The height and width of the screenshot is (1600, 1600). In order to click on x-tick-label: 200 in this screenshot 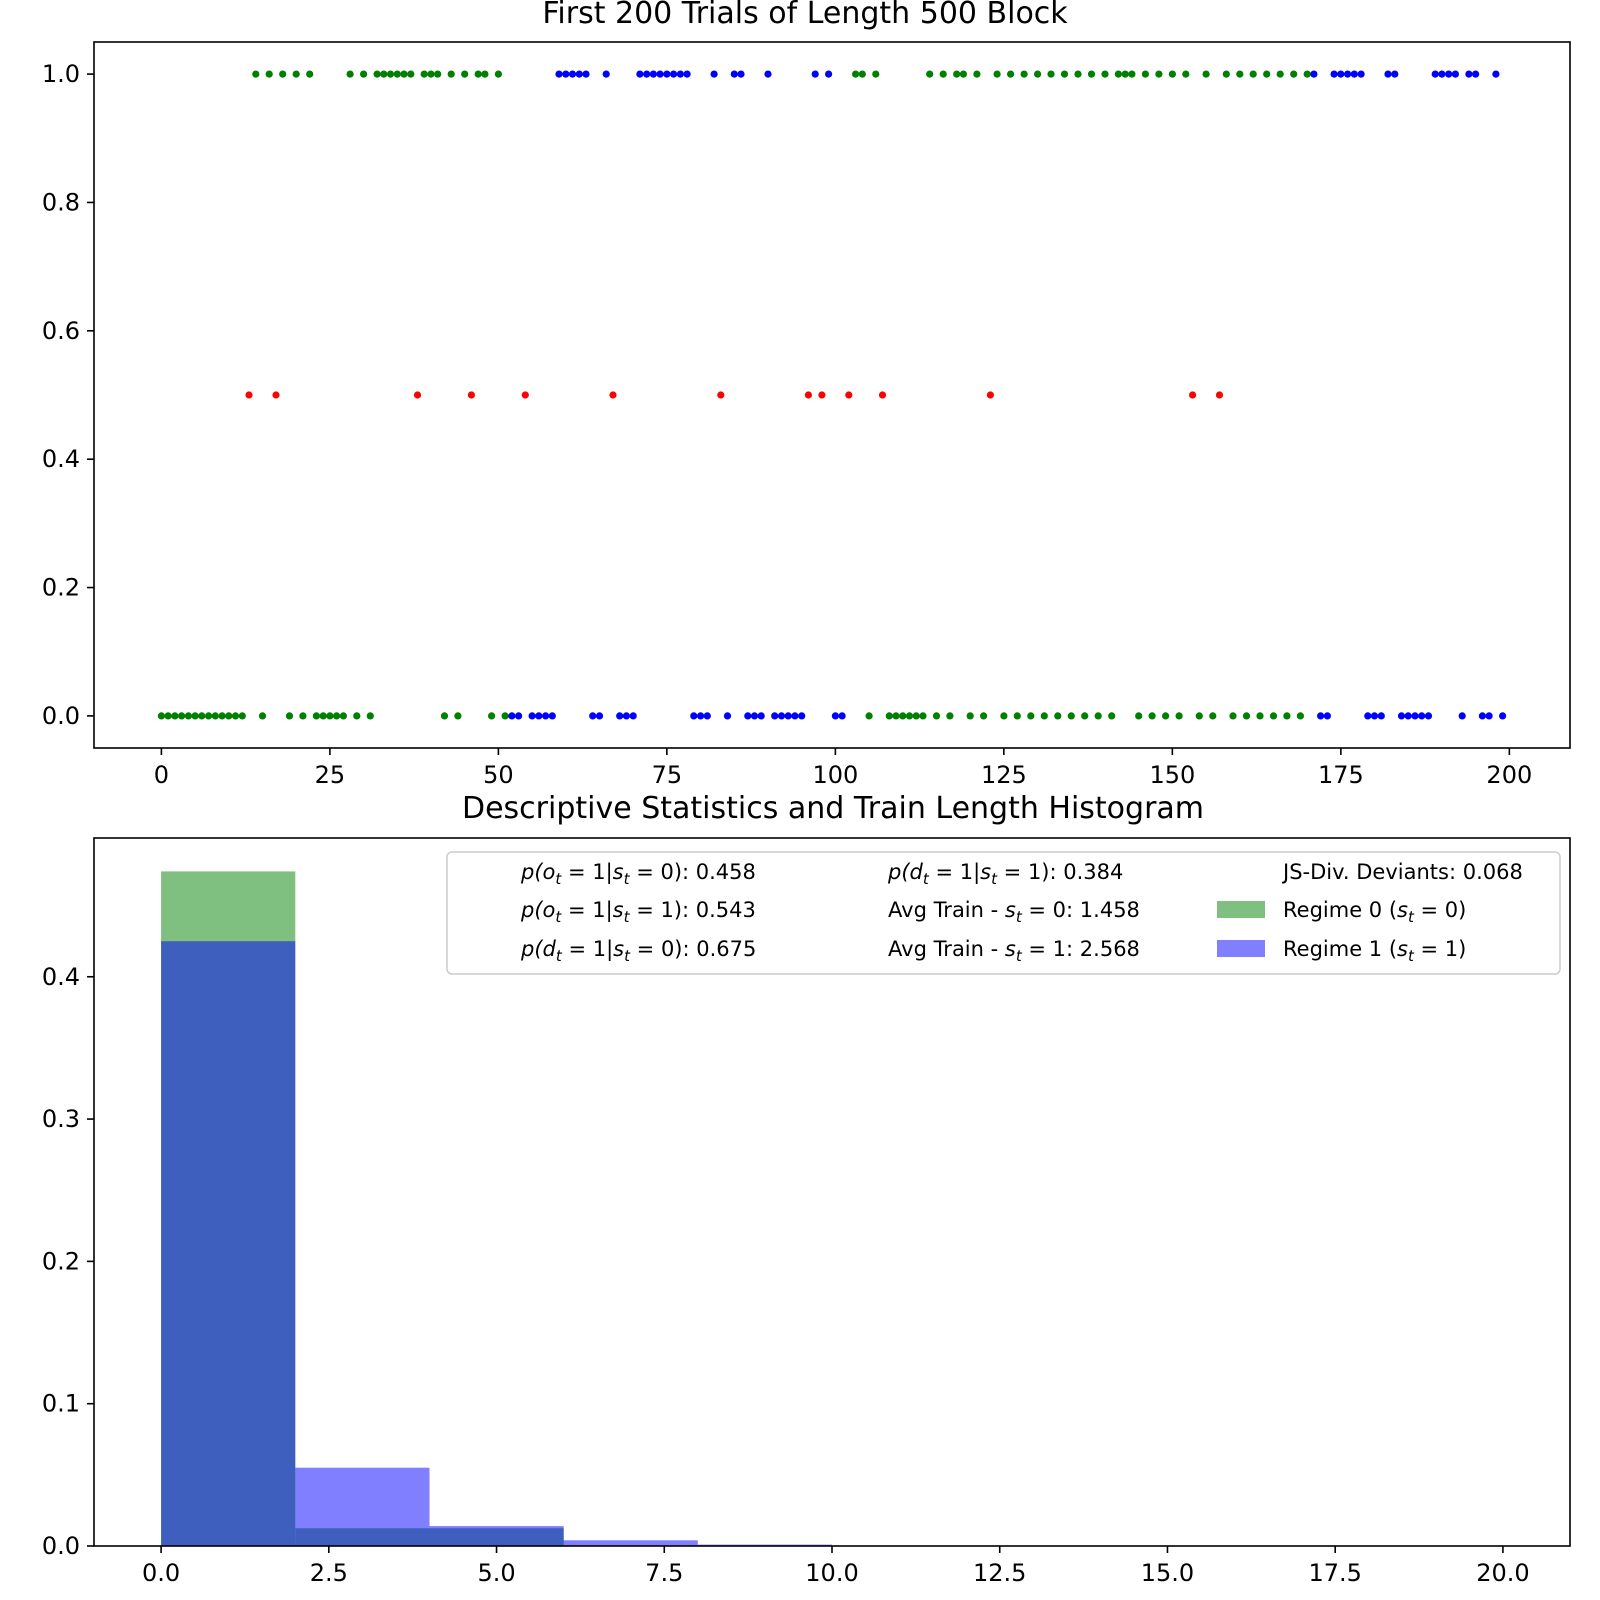, I will do `click(1509, 775)`.